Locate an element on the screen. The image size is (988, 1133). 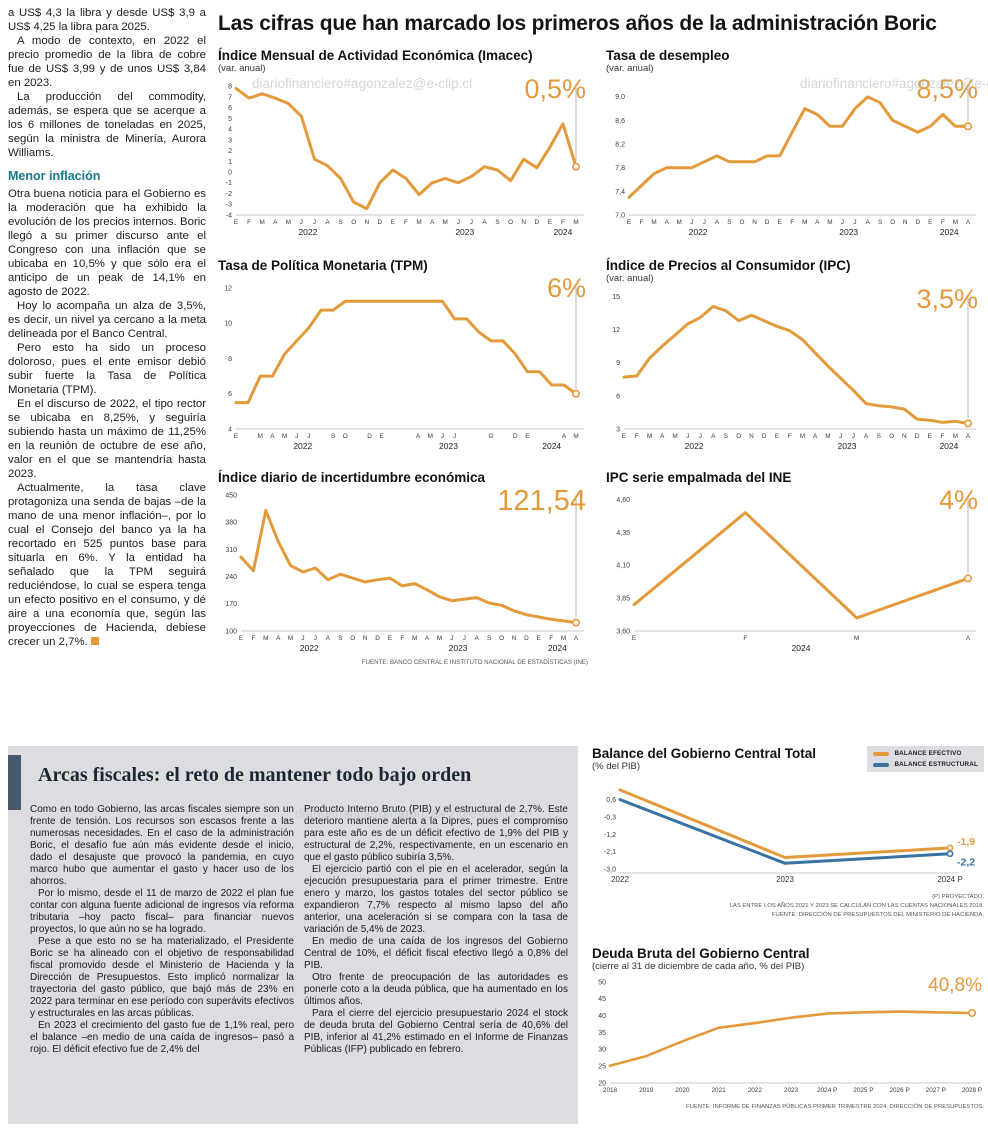
svg-text: 30 is located at coordinates (602, 1050).